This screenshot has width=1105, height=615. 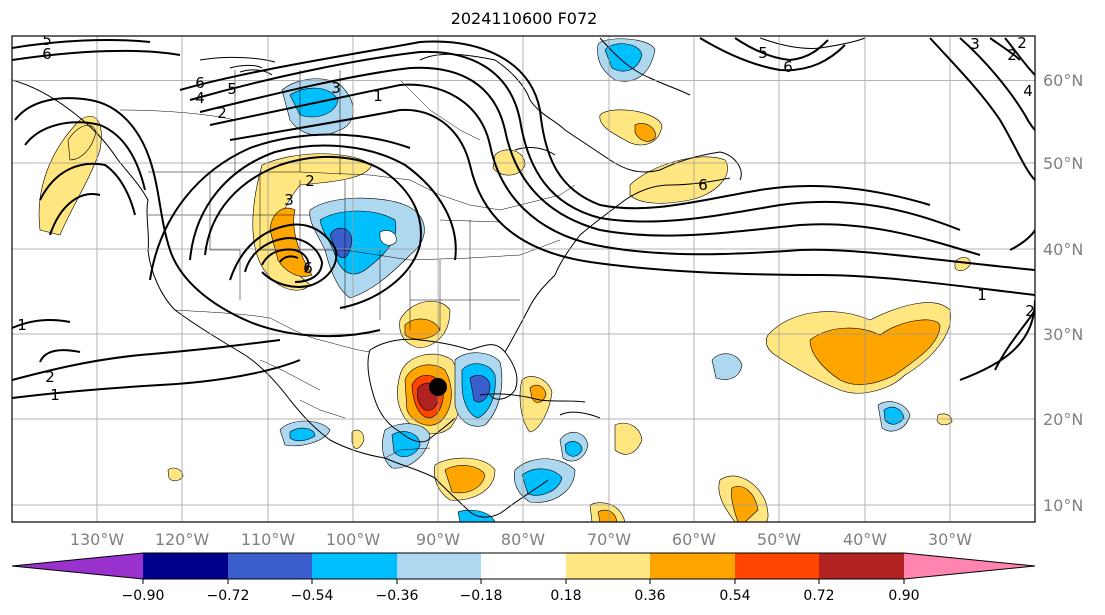 I want to click on colorbar-tick-label: −0.54, so click(x=312, y=596).